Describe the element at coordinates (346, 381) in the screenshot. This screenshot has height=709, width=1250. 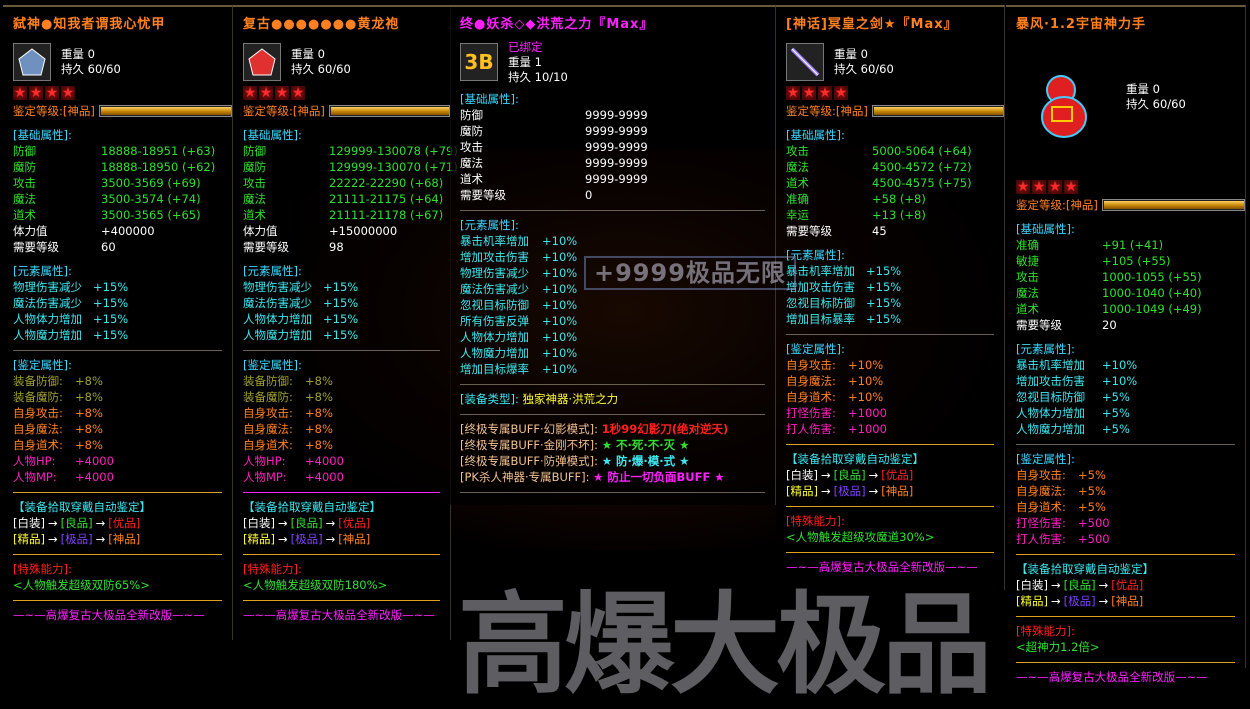
I see `stat-row: 装备防御: +8%` at that location.